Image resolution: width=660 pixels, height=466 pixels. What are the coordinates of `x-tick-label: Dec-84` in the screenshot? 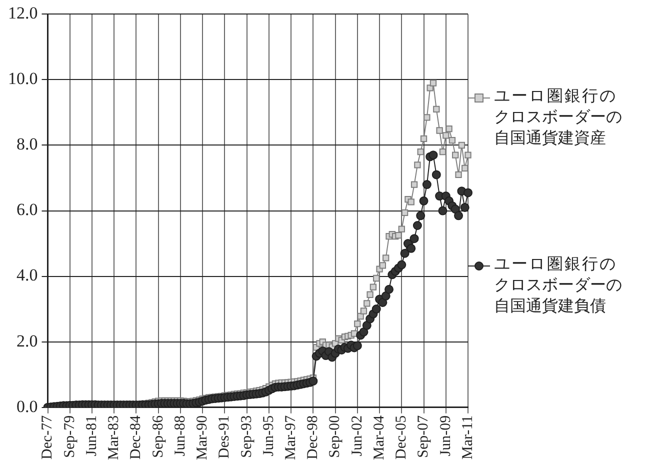 It's located at (136, 437).